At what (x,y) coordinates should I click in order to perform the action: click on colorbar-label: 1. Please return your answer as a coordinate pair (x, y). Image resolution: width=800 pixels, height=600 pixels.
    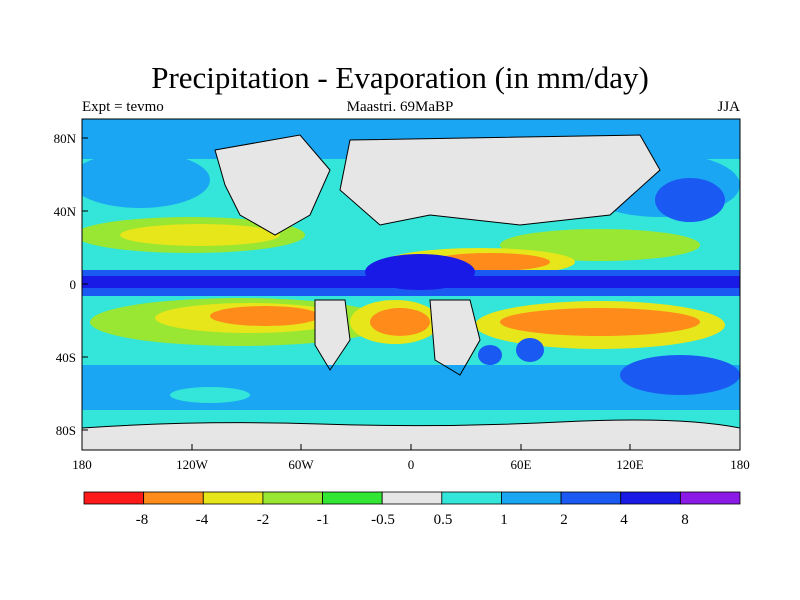
    Looking at the image, I should click on (504, 520).